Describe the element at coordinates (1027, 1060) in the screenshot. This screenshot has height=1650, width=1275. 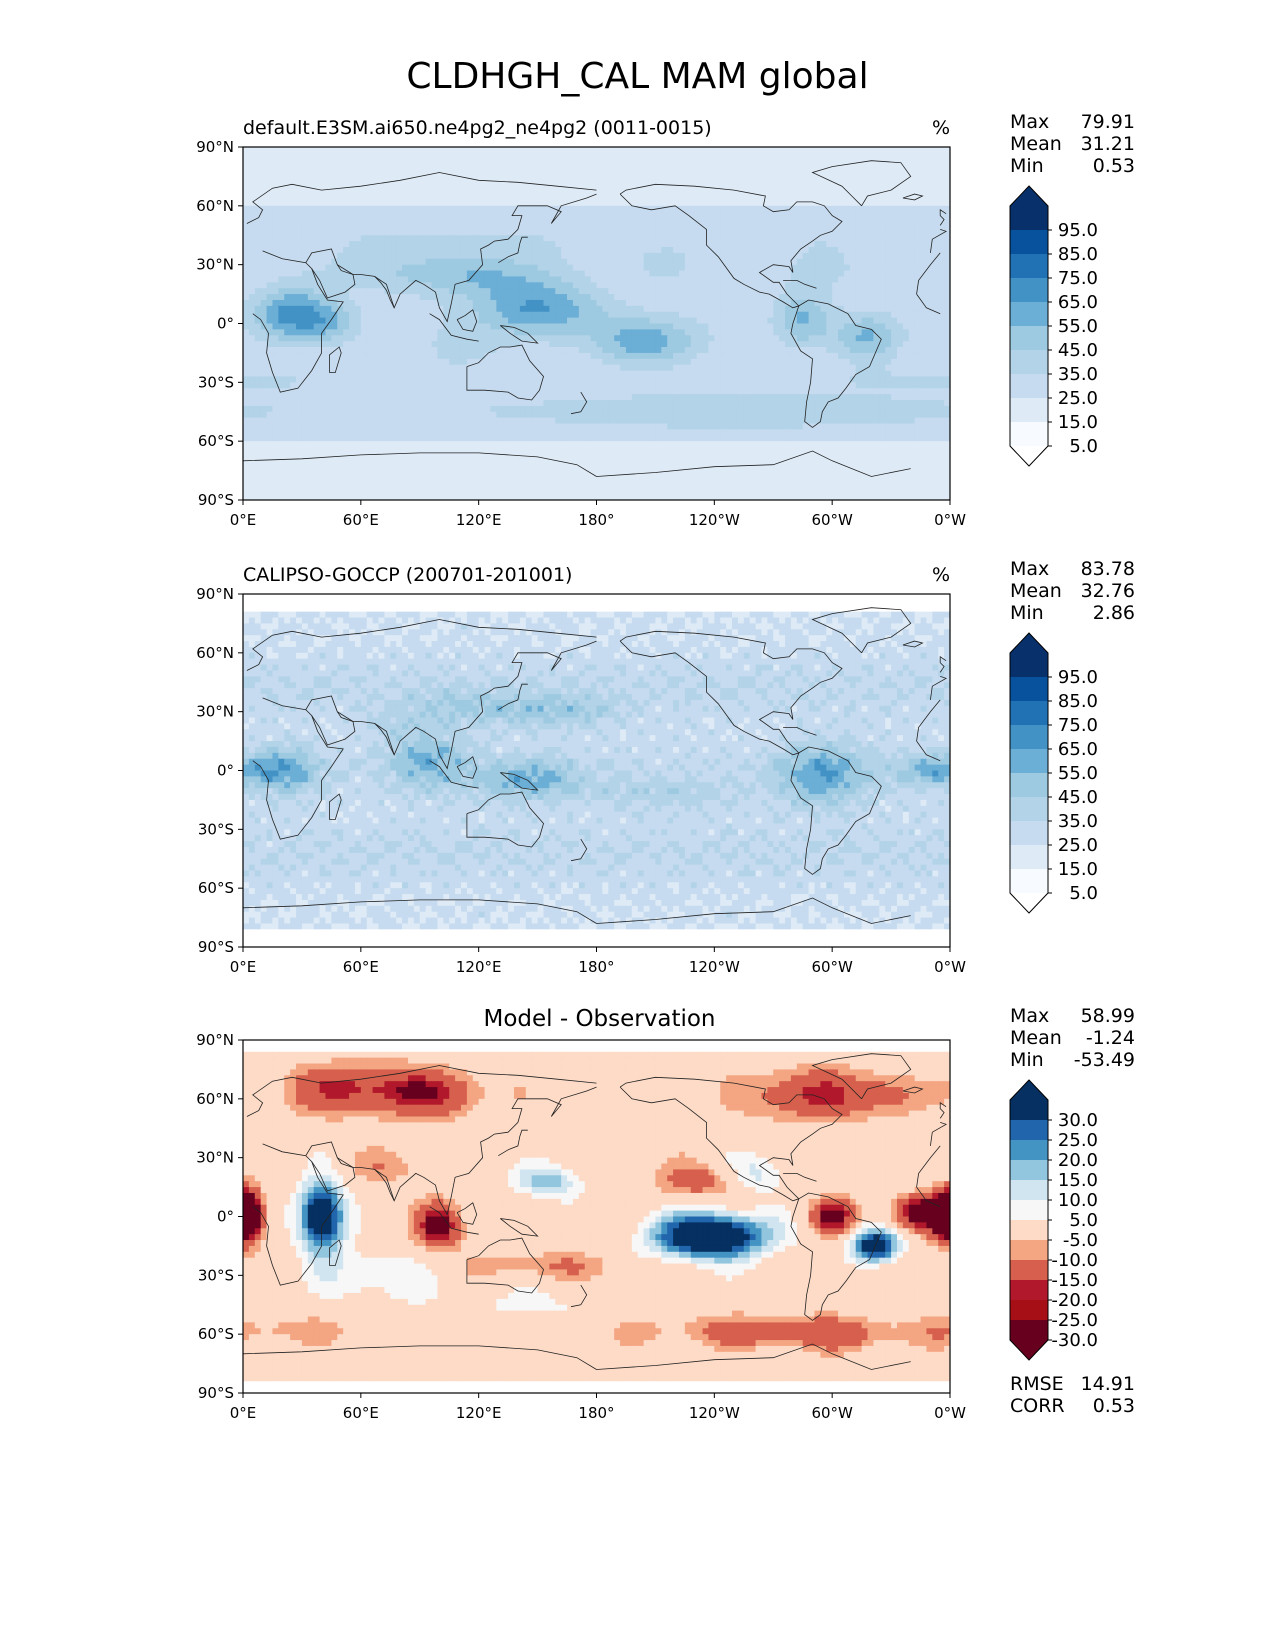
I see `stat-label: Min` at that location.